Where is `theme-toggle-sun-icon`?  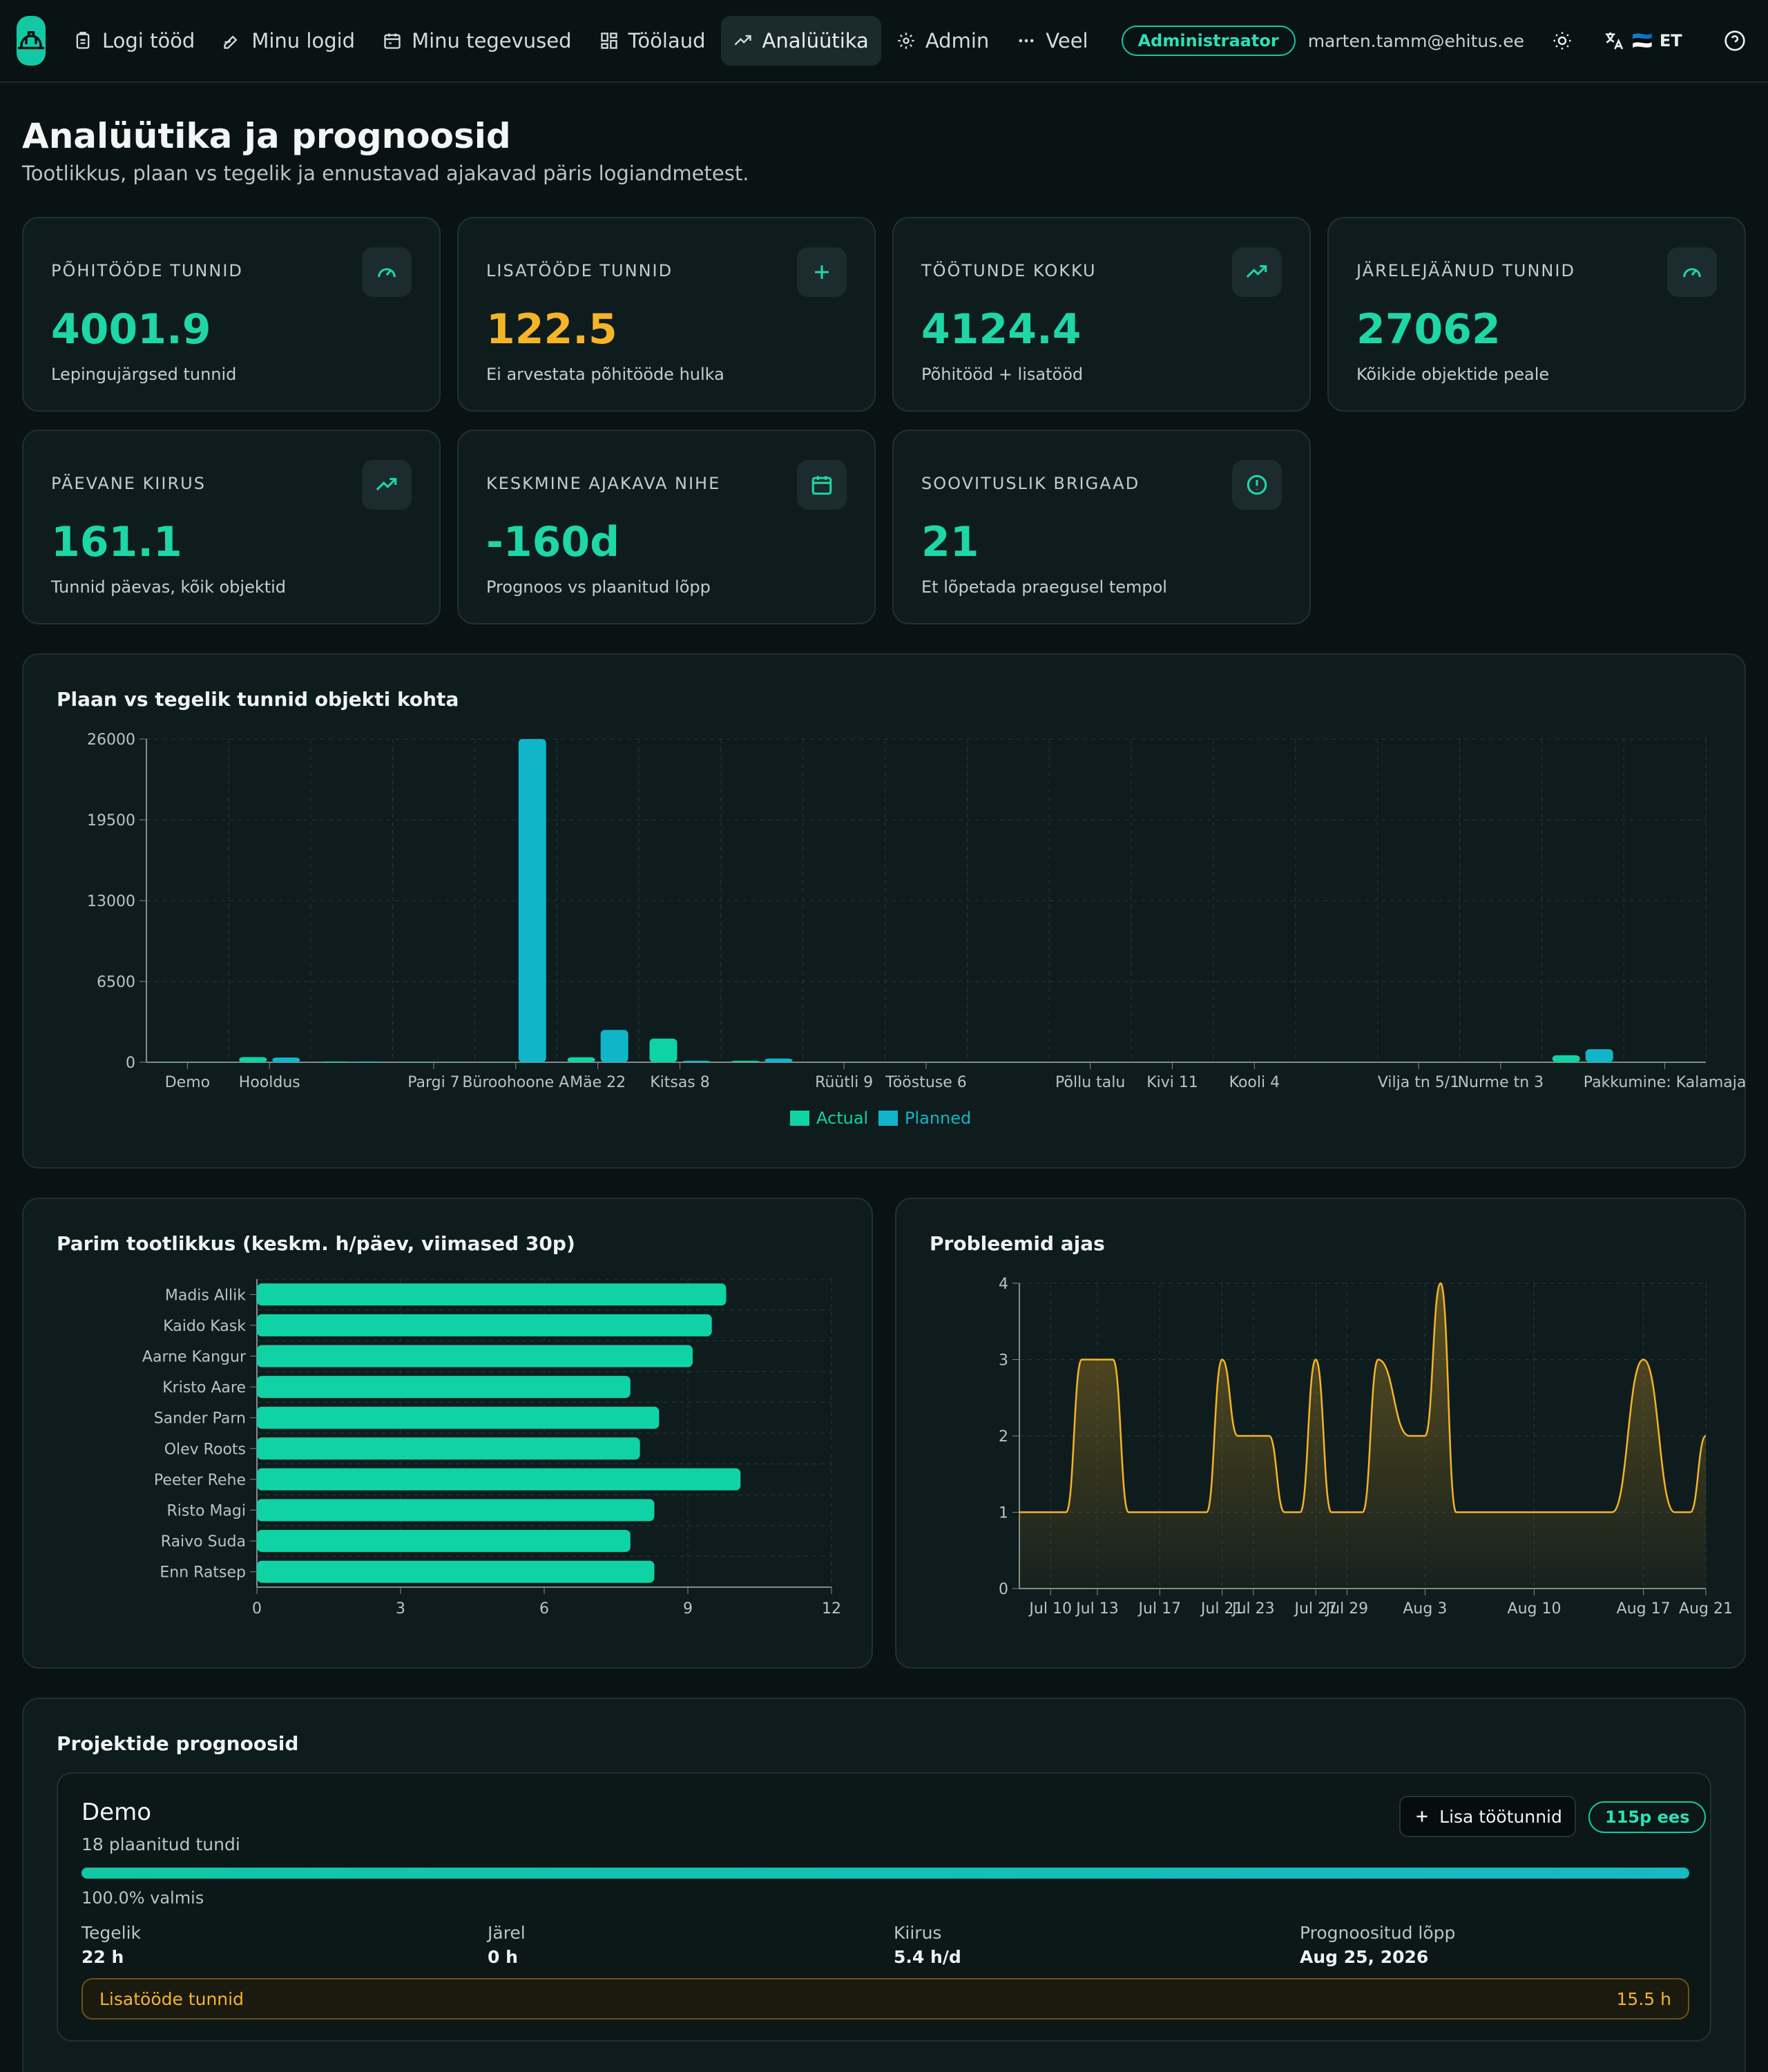
theme-toggle-sun-icon is located at coordinates (1562, 40).